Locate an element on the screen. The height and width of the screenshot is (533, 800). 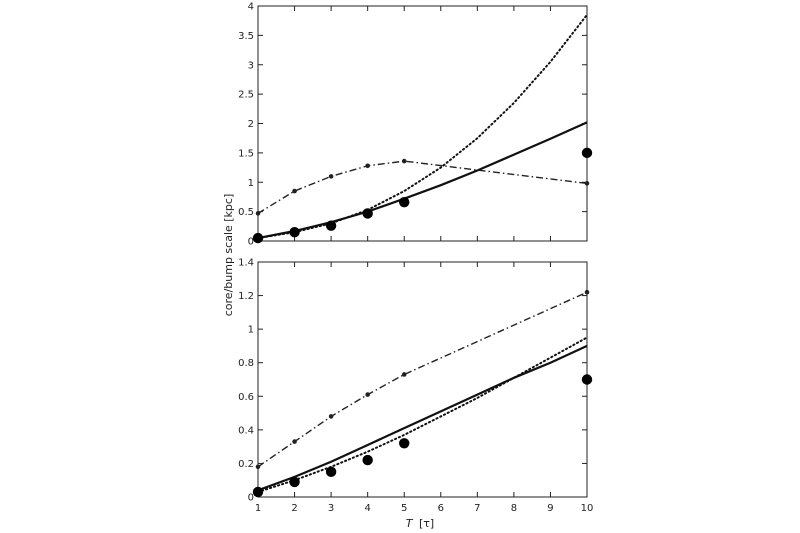
x-tick-label: 10 is located at coordinates (587, 508).